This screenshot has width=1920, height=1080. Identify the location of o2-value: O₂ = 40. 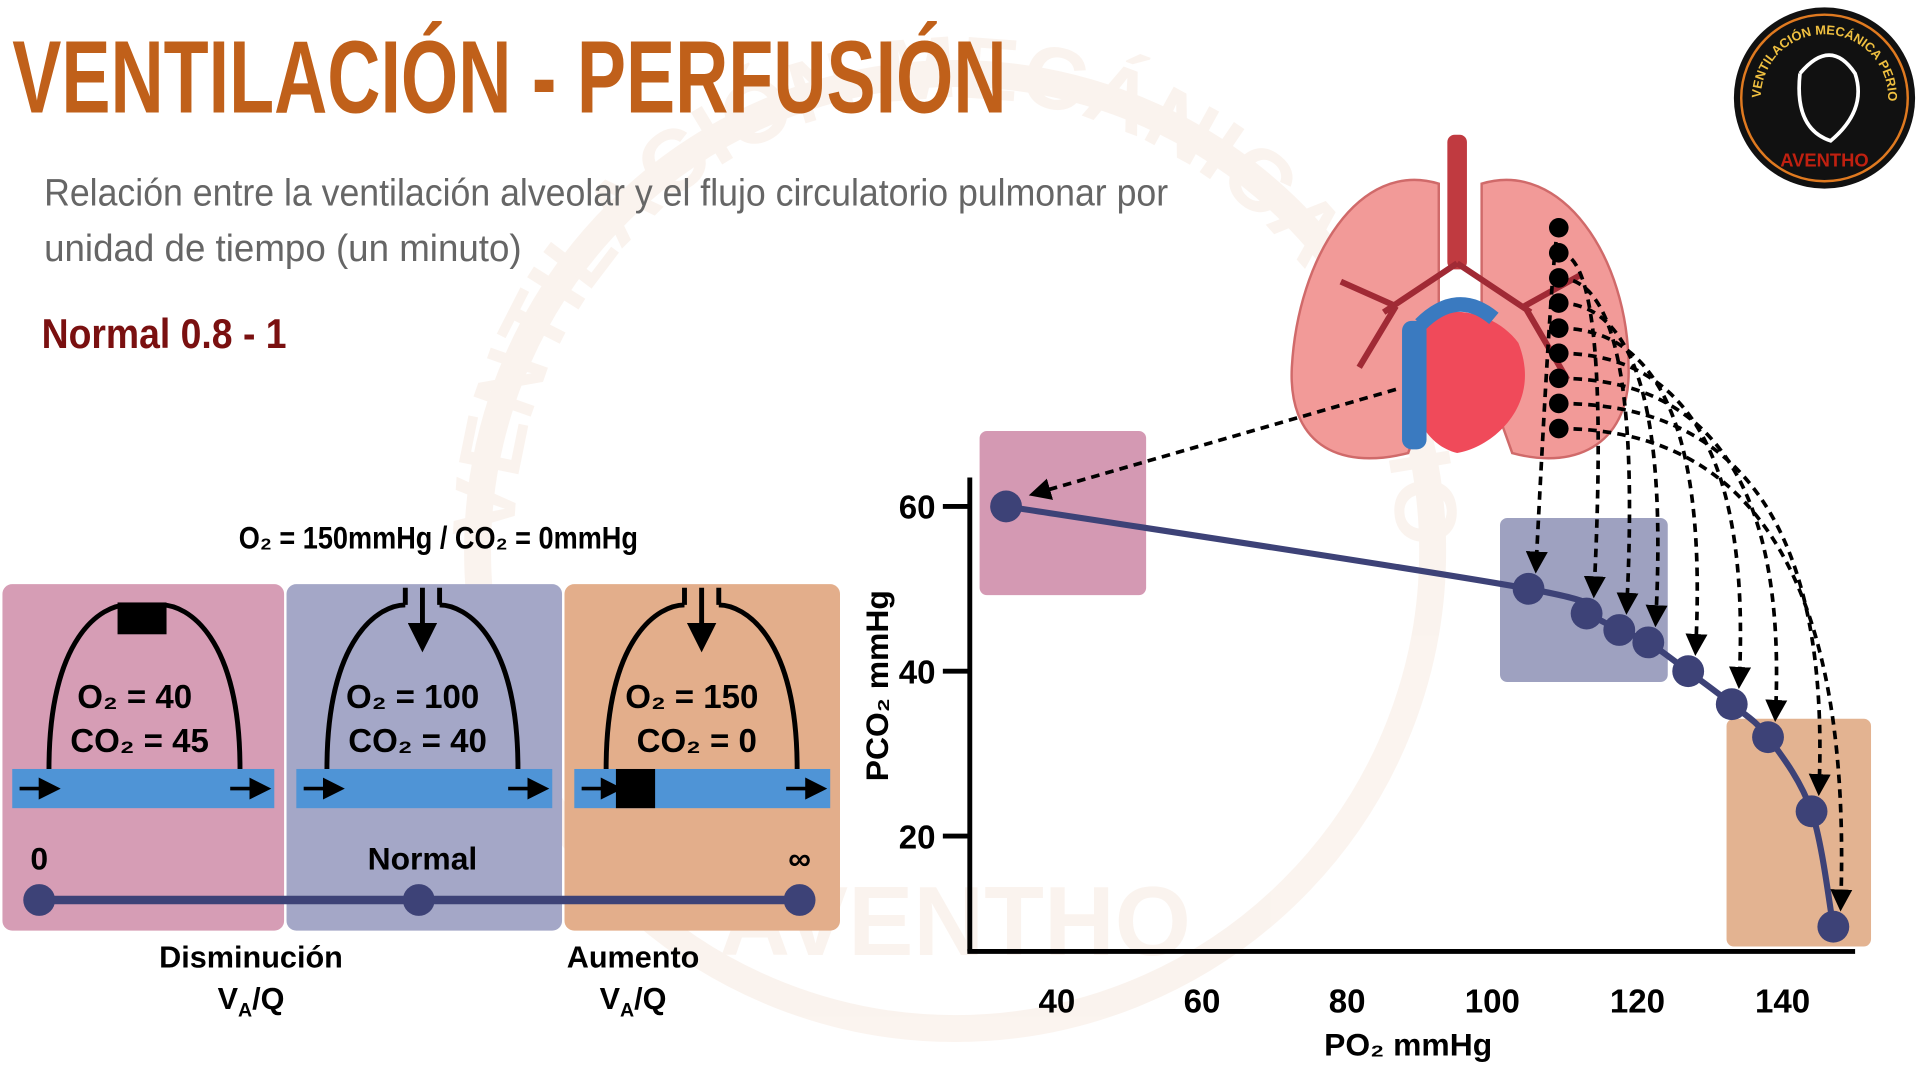
(134, 697).